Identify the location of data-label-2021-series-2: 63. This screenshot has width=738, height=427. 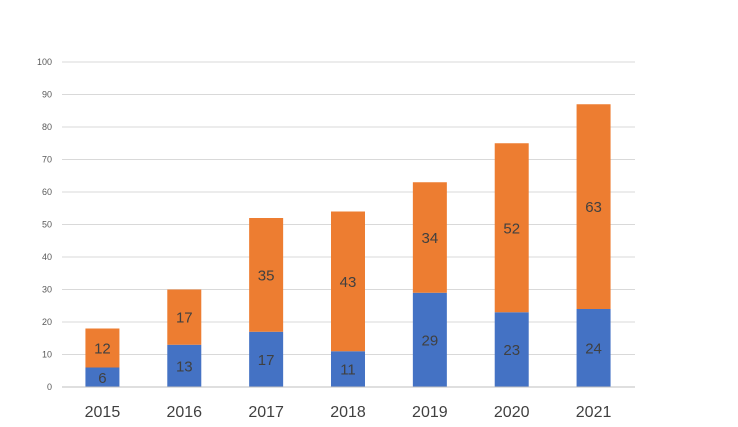
(593, 207).